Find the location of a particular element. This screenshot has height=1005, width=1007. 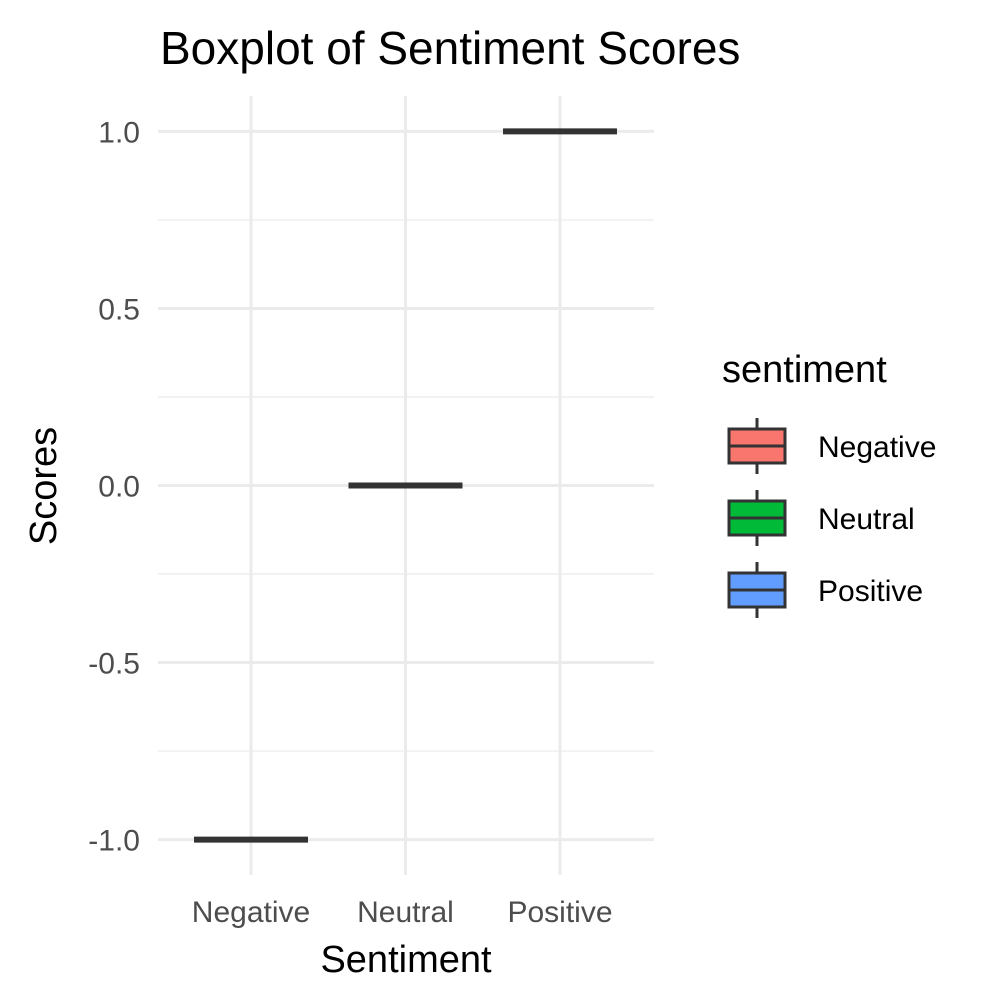

x-axis-title: Sentiment is located at coordinates (406, 960).